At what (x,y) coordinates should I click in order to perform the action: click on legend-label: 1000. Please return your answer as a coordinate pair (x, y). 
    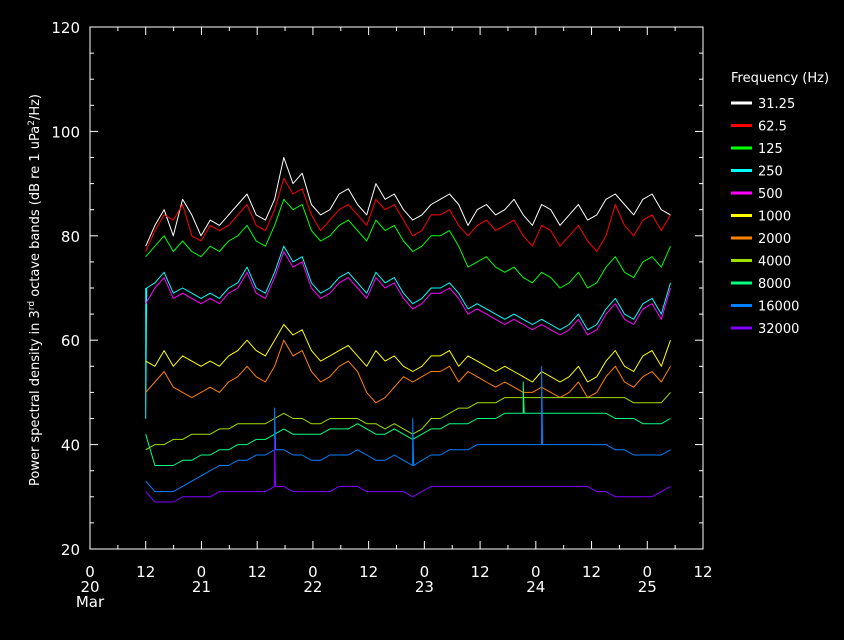
    Looking at the image, I should click on (774, 217).